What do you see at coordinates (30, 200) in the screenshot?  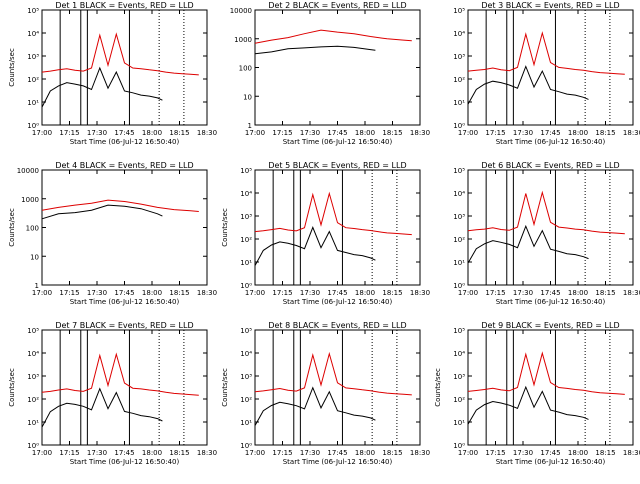 I see `y-tick-label: 1000` at bounding box center [30, 200].